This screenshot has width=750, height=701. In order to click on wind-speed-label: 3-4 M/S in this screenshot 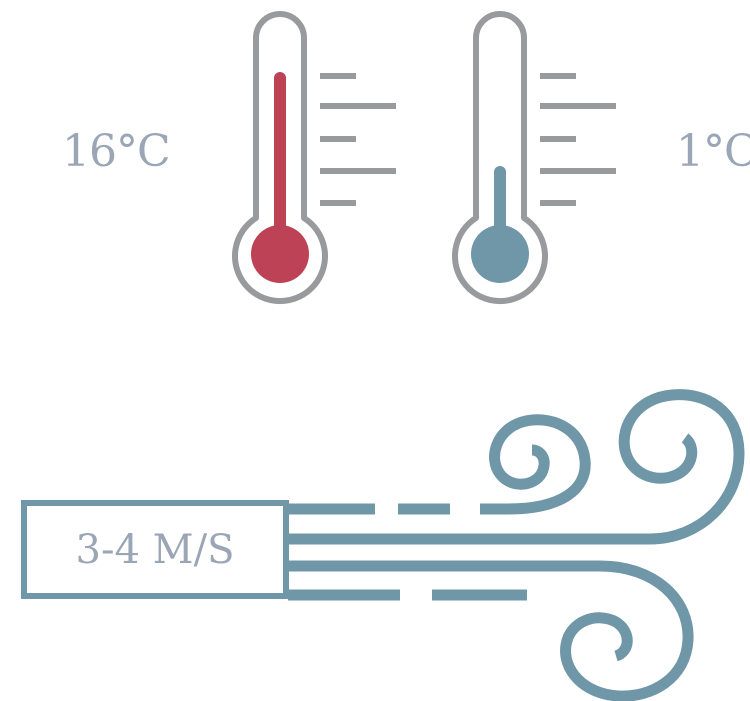, I will do `click(155, 549)`.